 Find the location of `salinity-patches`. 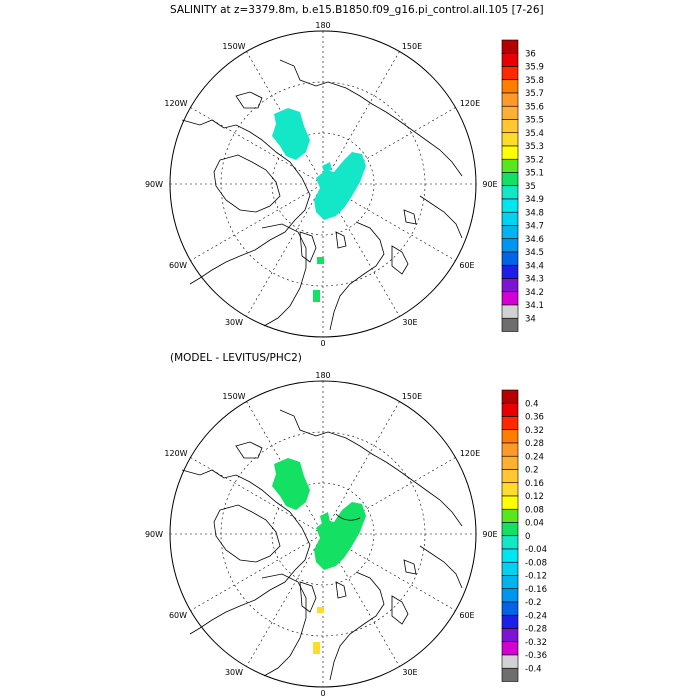

salinity-patches is located at coordinates (319, 205).